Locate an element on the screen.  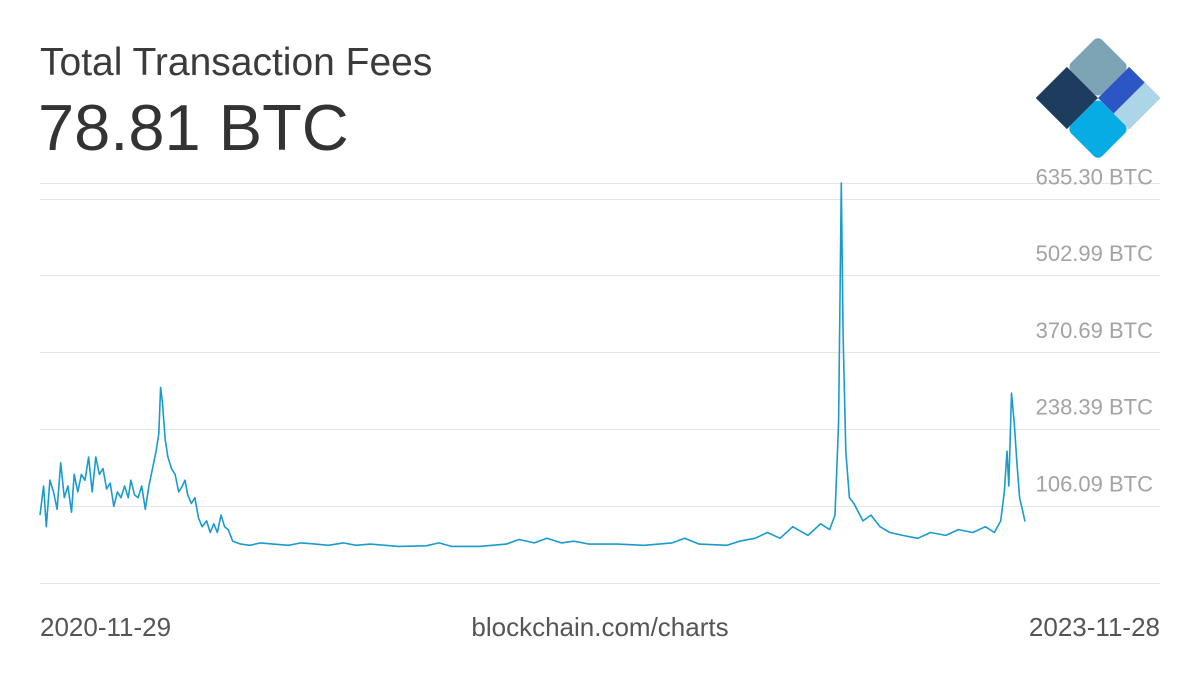
current-value: 78.81 BTC is located at coordinates (193, 127).